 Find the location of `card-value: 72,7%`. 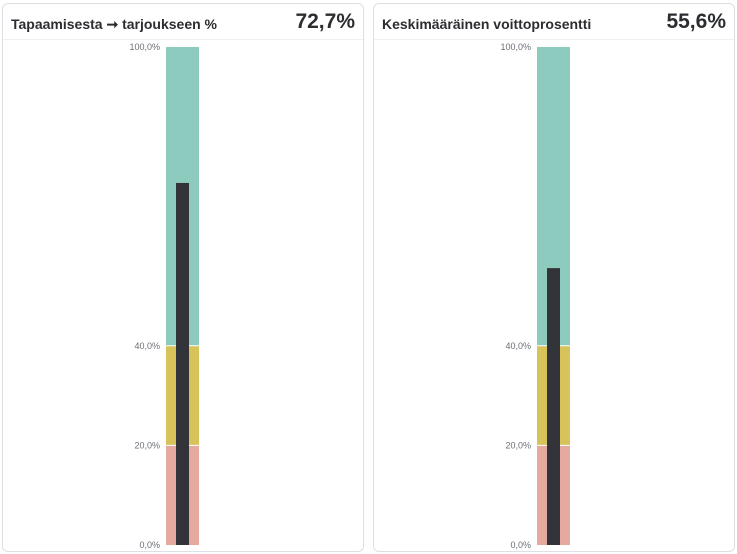

card-value: 72,7% is located at coordinates (325, 21).